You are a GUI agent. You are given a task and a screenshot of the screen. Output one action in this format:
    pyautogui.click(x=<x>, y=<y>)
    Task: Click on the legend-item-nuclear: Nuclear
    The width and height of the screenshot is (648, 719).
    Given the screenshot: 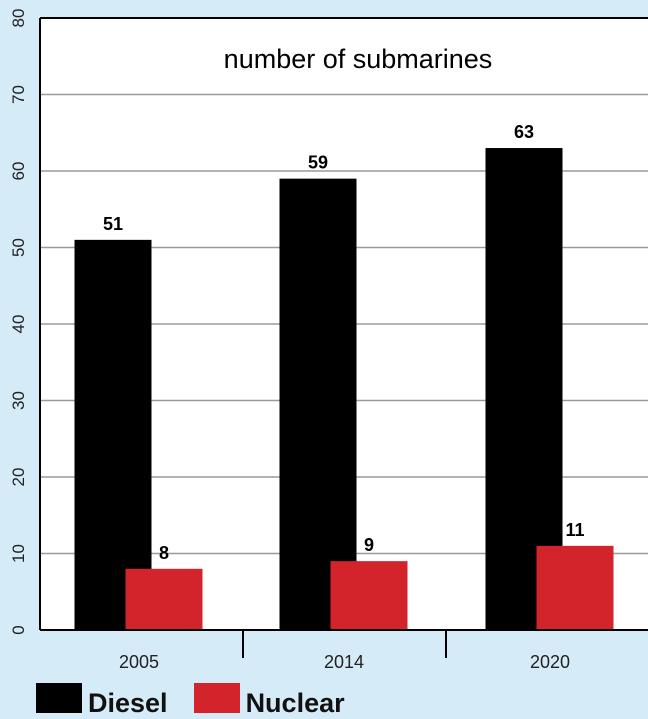 What is the action you would take?
    pyautogui.click(x=269, y=700)
    